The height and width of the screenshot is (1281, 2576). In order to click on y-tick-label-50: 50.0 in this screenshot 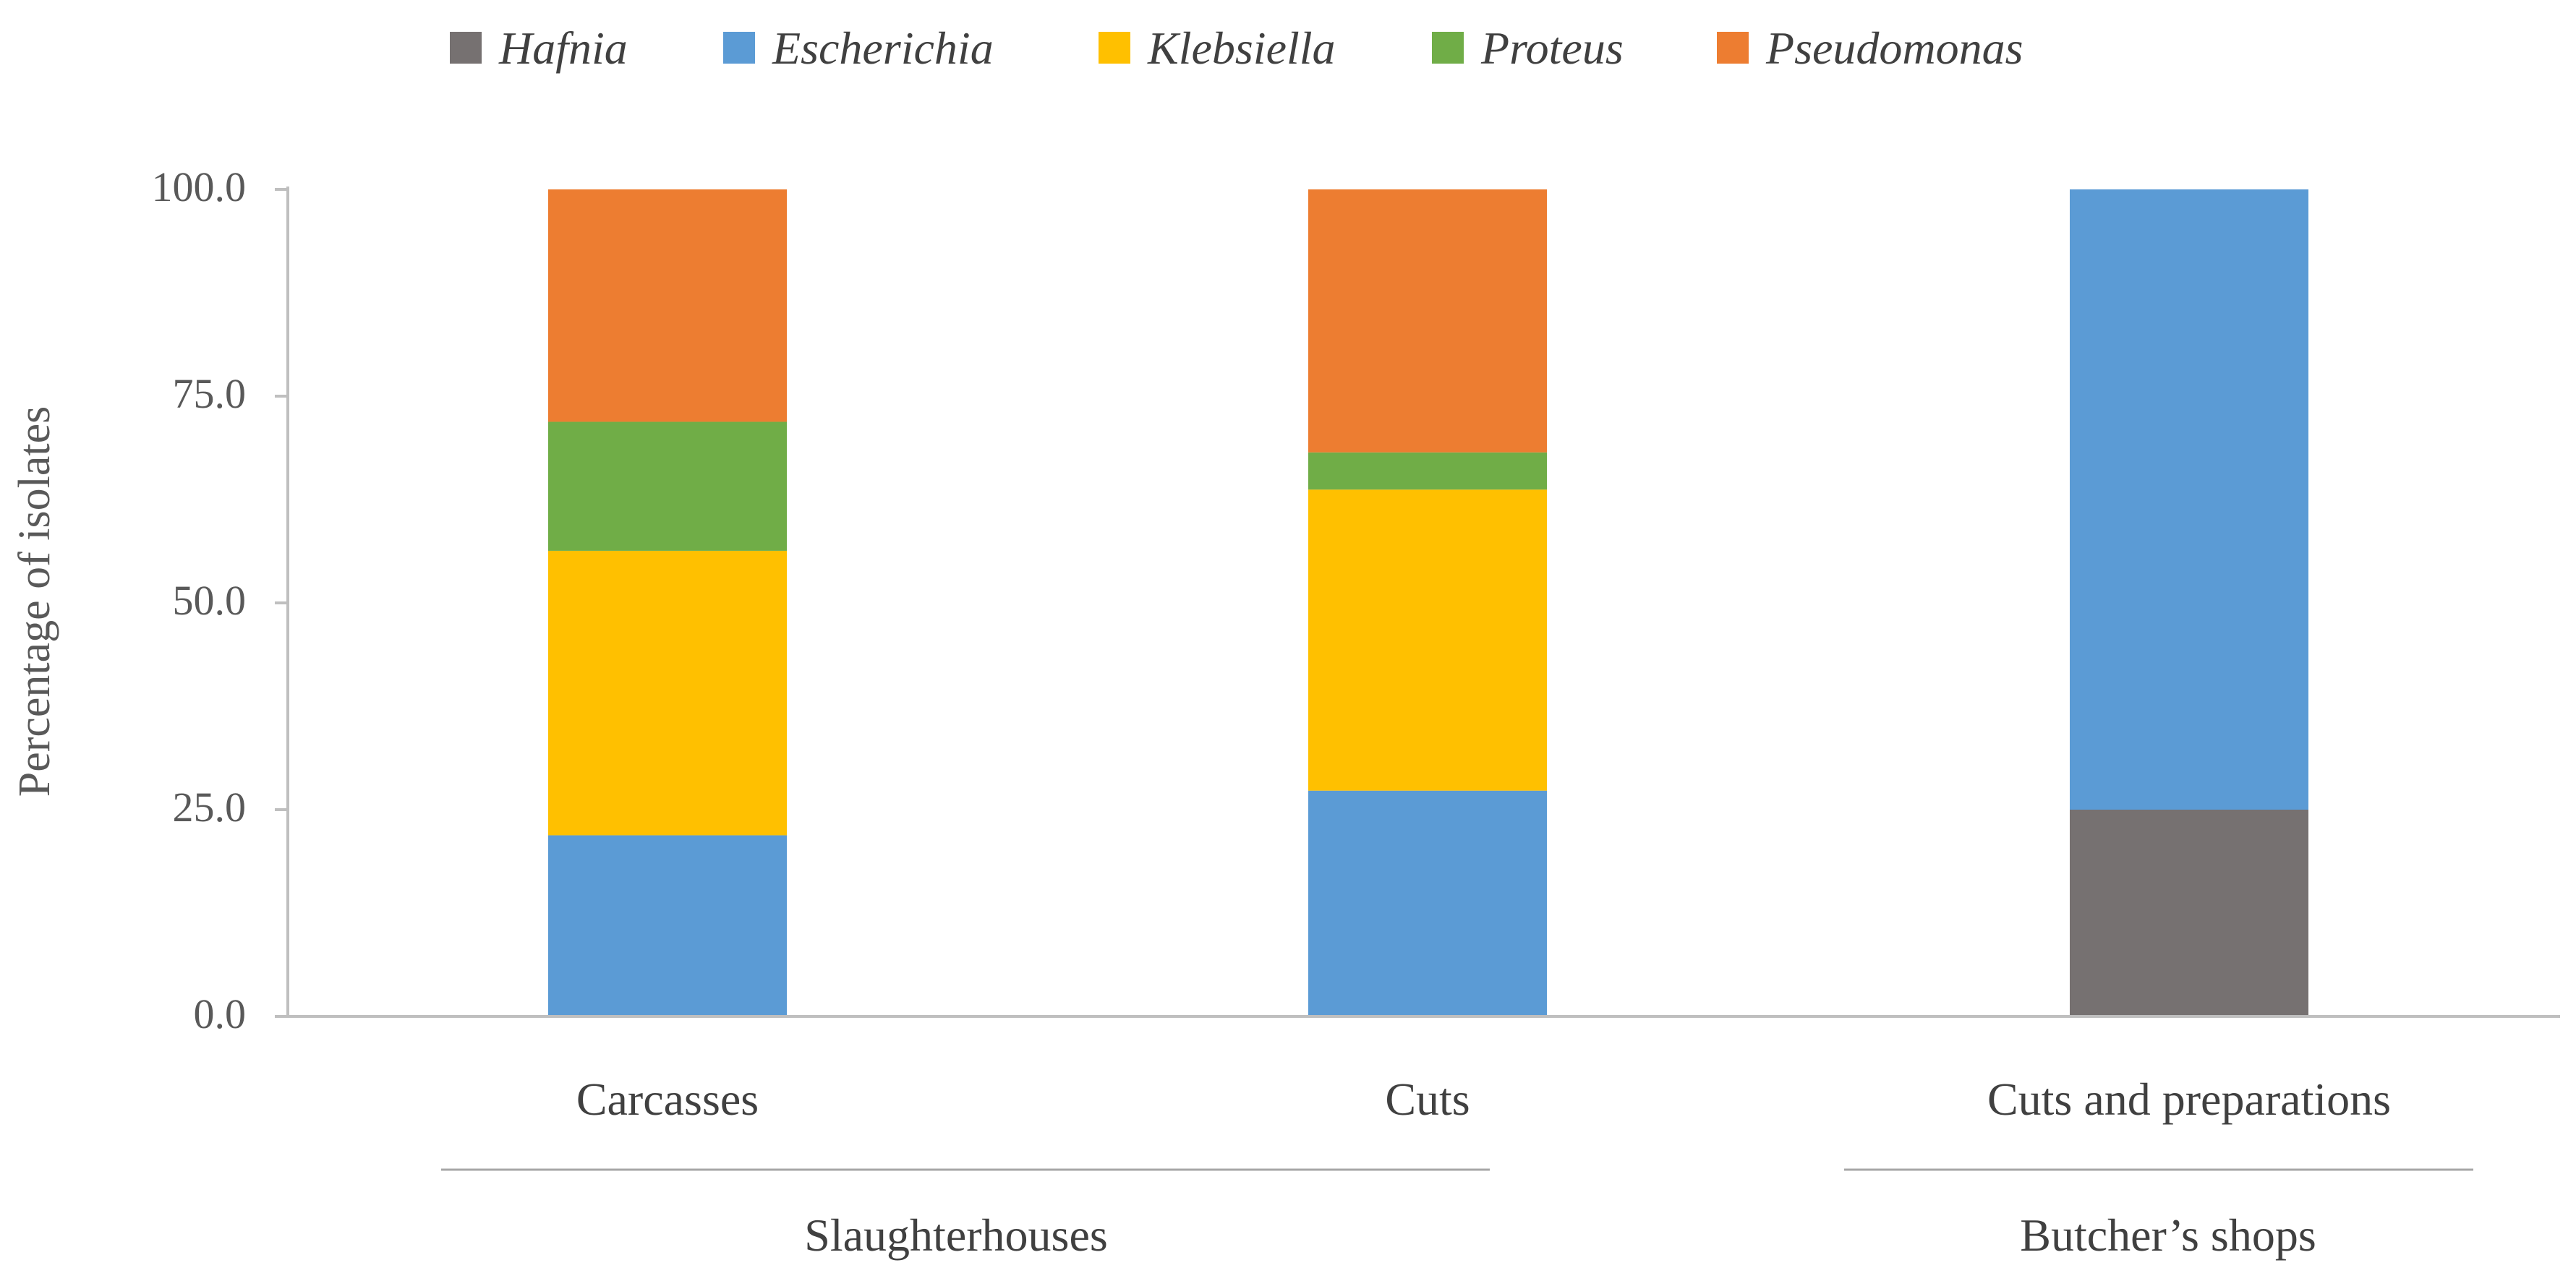, I will do `click(210, 600)`.